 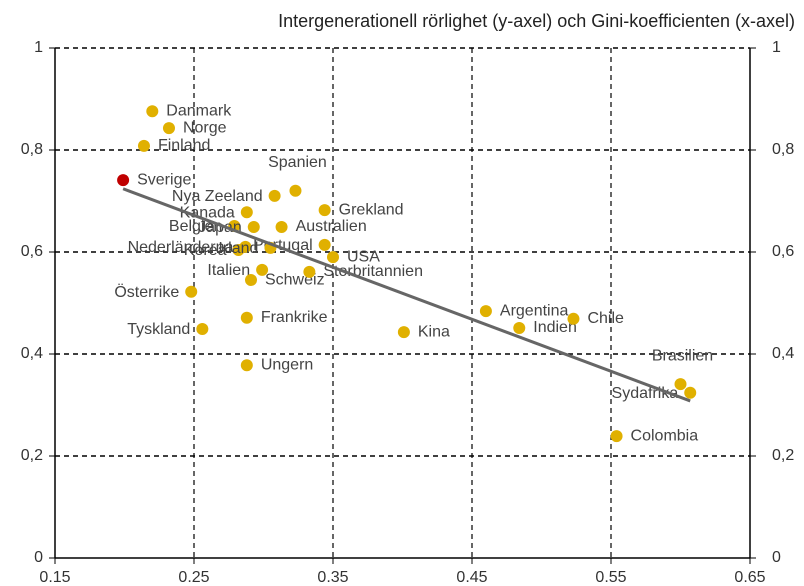 I want to click on y2-tick-label: 0,8, so click(x=783, y=149).